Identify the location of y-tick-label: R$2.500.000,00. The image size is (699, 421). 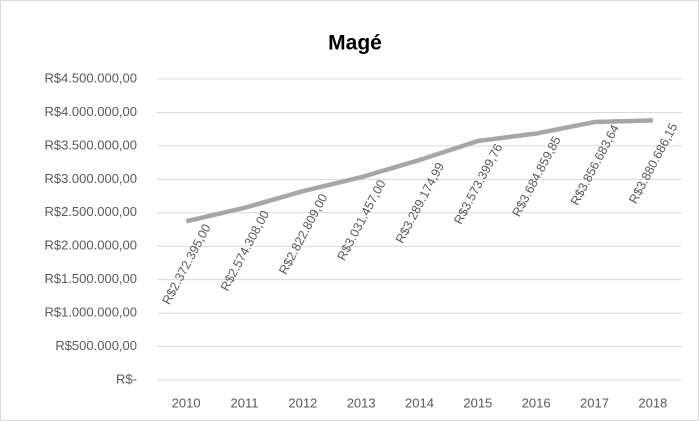
(90, 211).